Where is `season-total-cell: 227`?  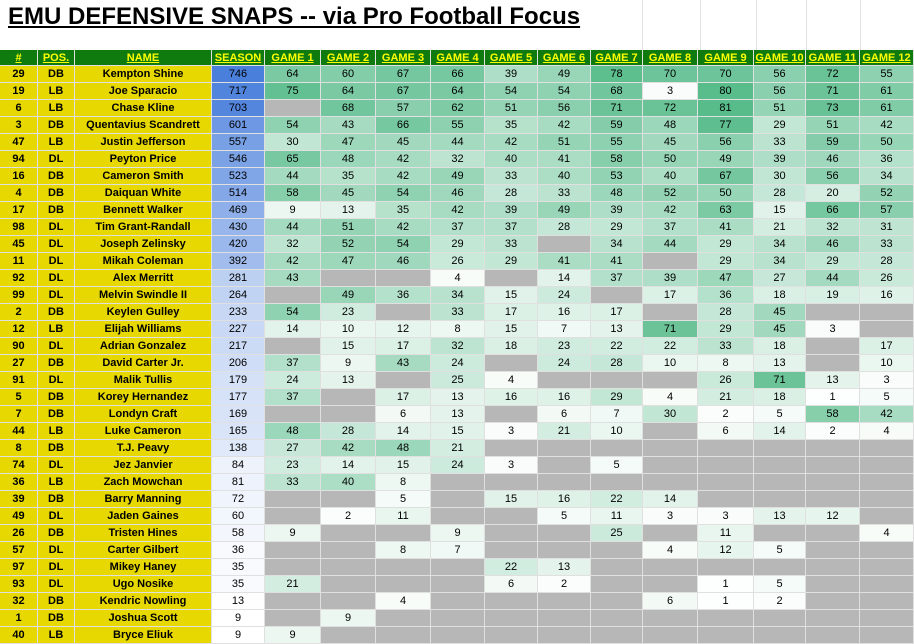 season-total-cell: 227 is located at coordinates (238, 329).